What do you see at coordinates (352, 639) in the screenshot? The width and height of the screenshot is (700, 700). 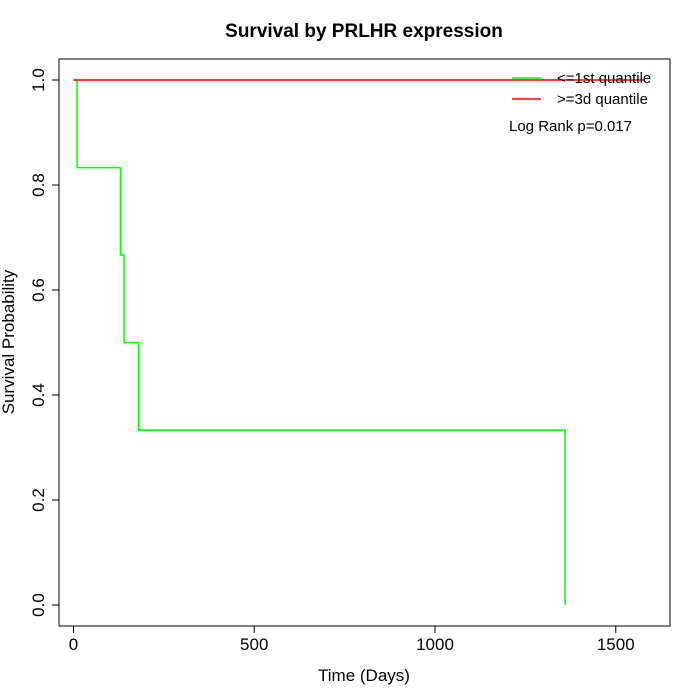 I see `x-axis: 0 500 1000 1500` at bounding box center [352, 639].